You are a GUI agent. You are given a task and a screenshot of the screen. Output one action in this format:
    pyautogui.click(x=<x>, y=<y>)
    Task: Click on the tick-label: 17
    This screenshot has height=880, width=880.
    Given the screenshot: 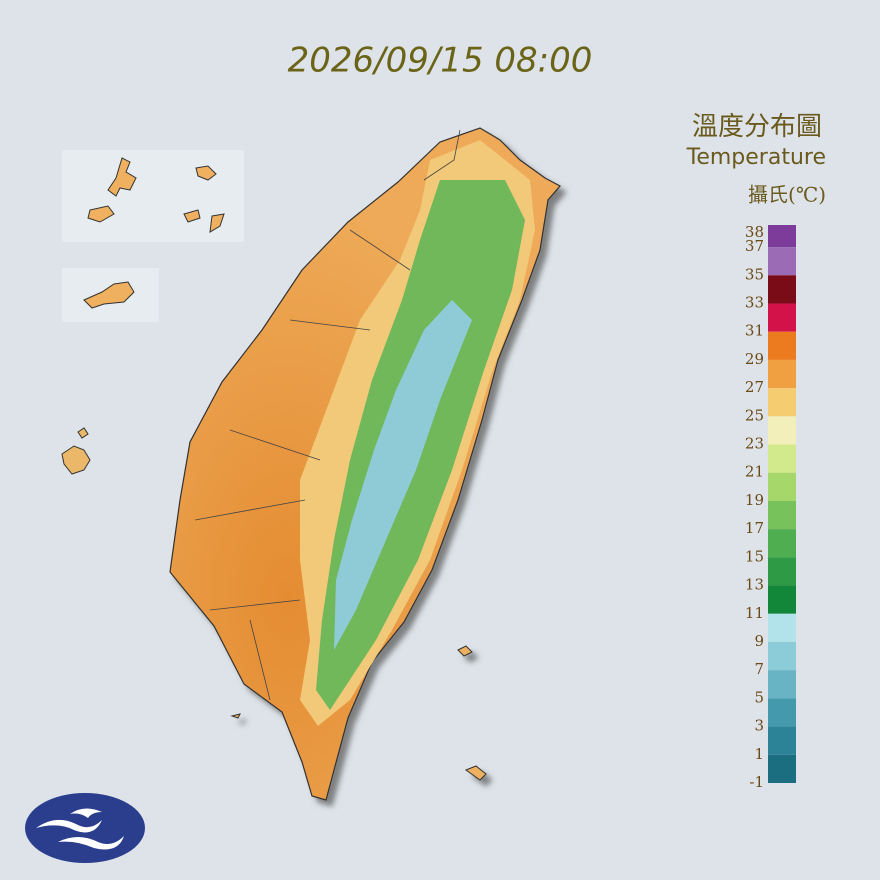 What is the action you would take?
    pyautogui.click(x=754, y=528)
    